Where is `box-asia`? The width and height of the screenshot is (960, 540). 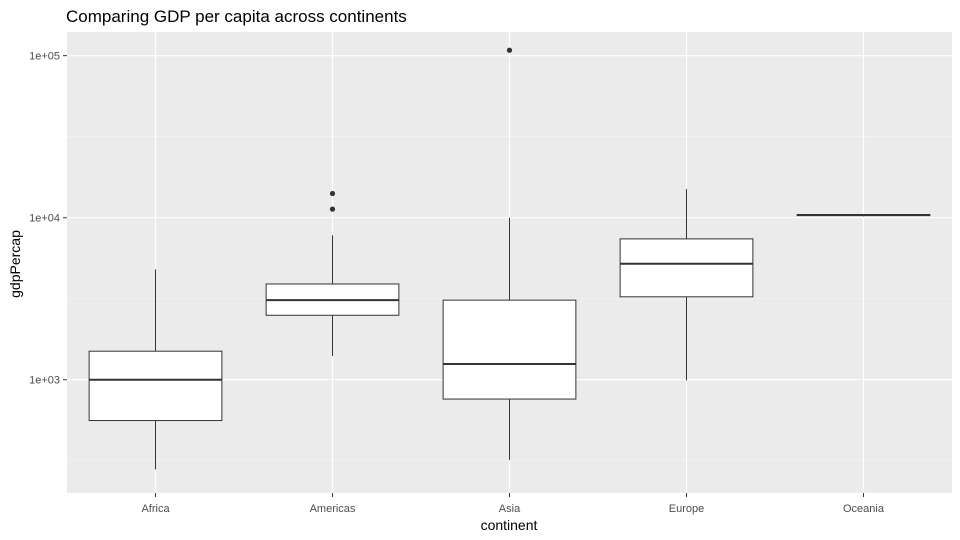
box-asia is located at coordinates (509, 253).